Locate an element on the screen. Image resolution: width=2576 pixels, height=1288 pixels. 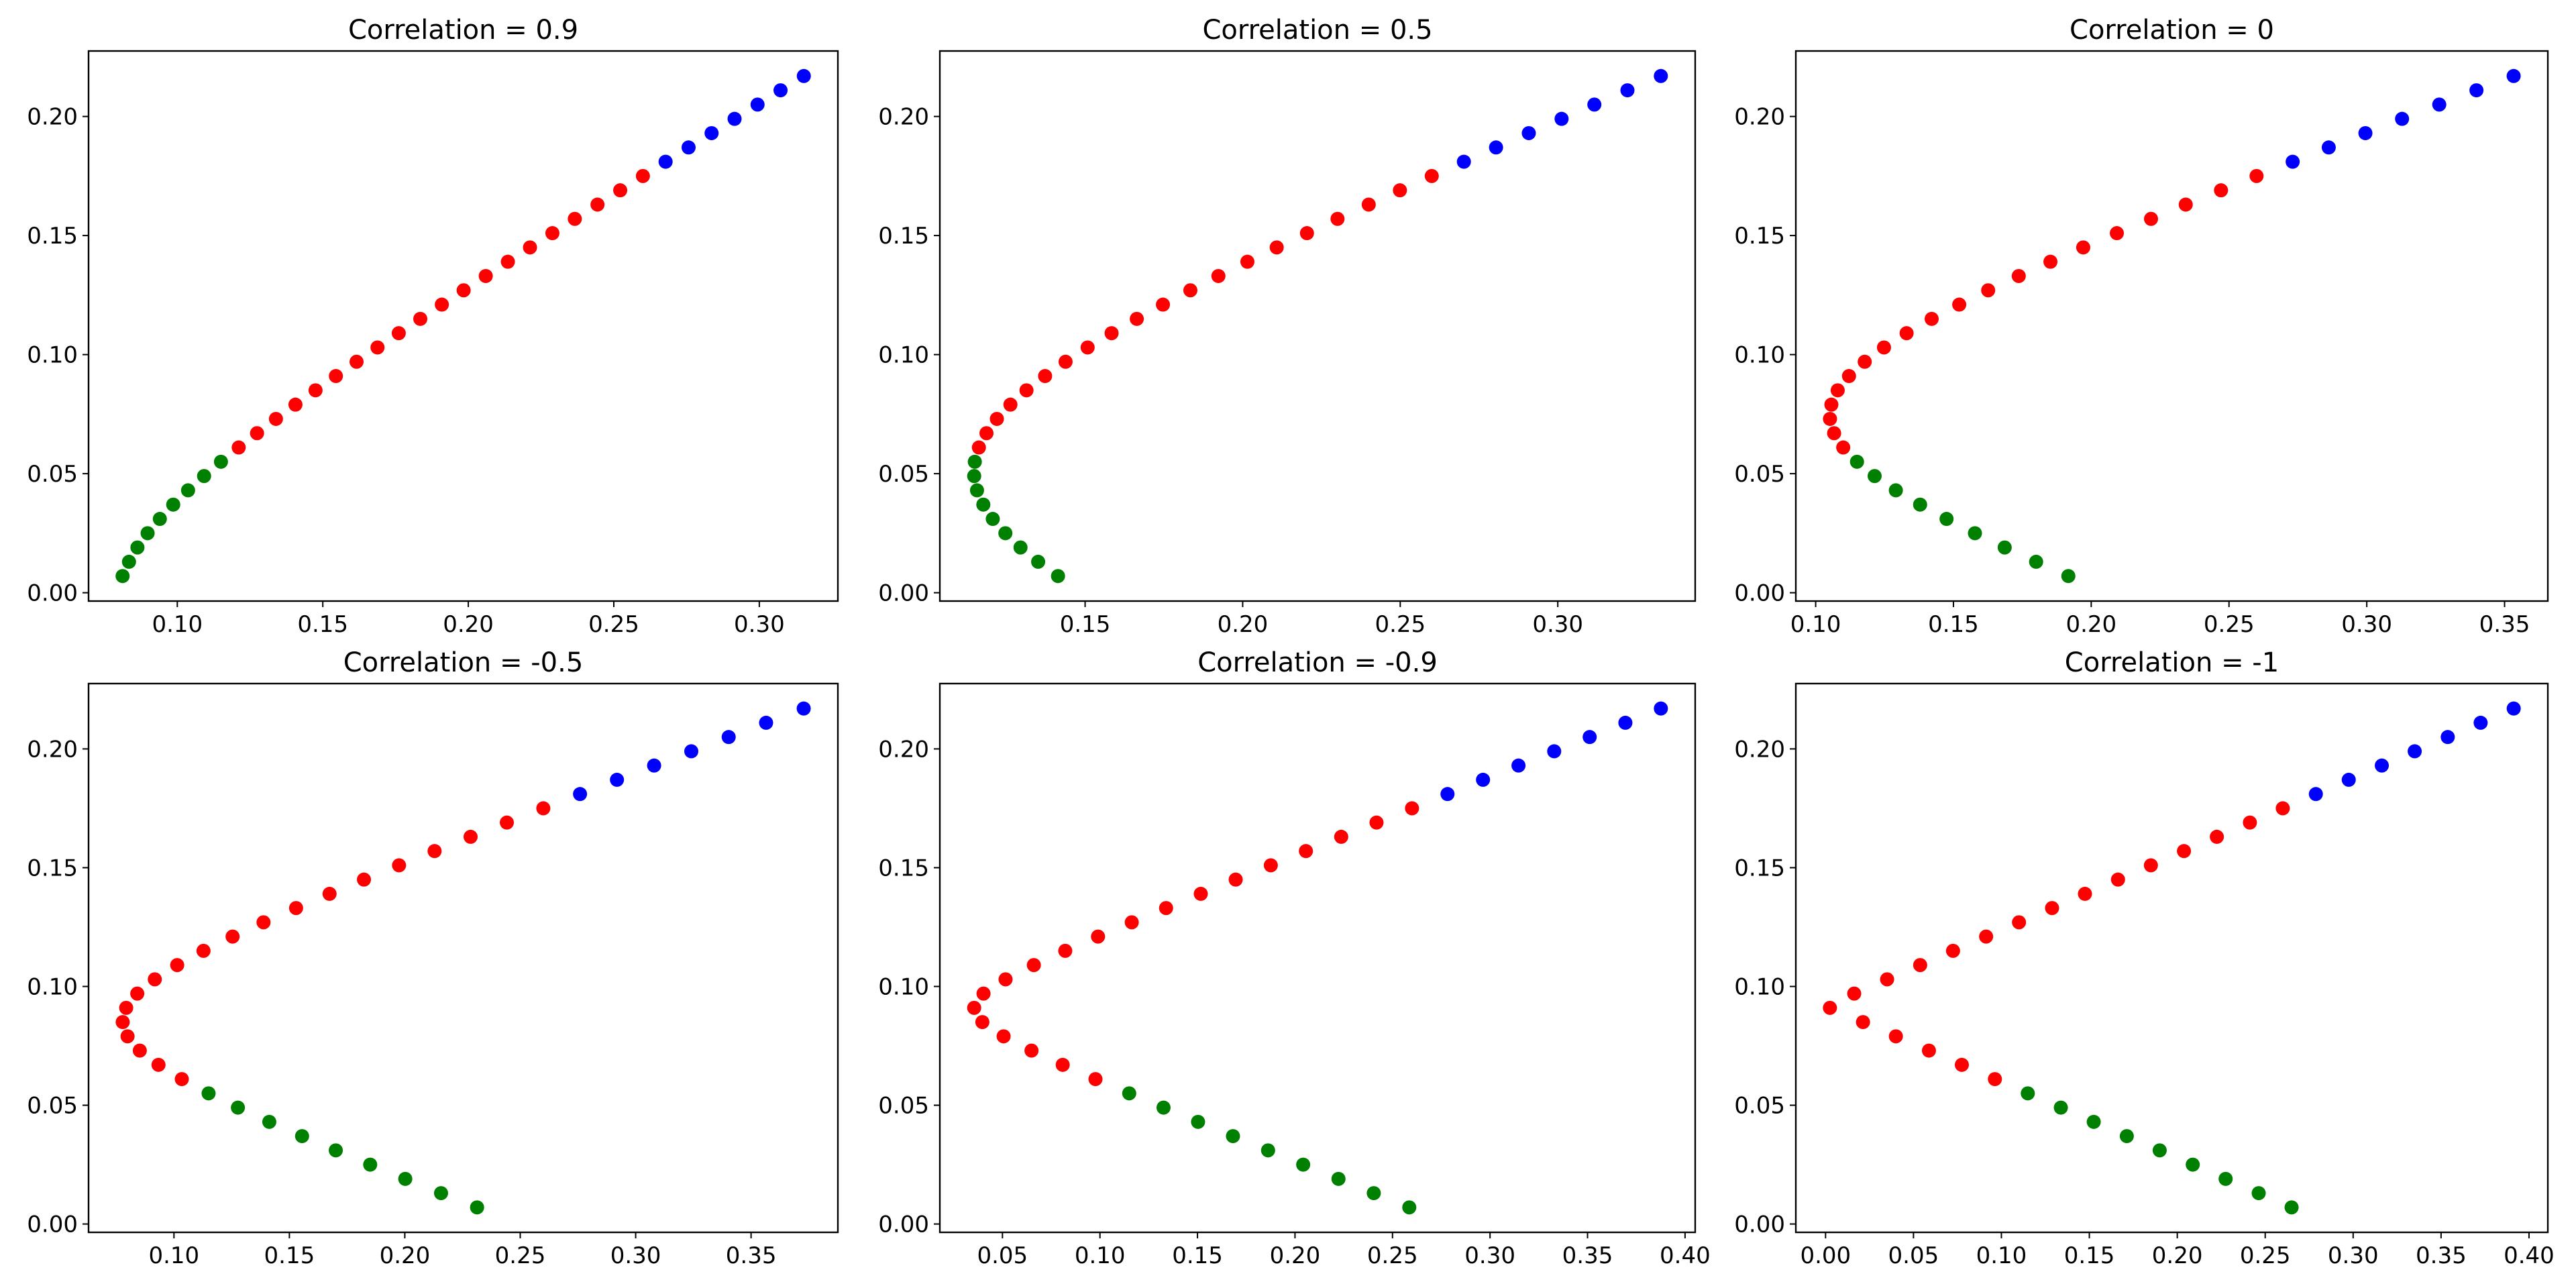
subplot-title: Correlation = -0.9 is located at coordinates (1317, 662).